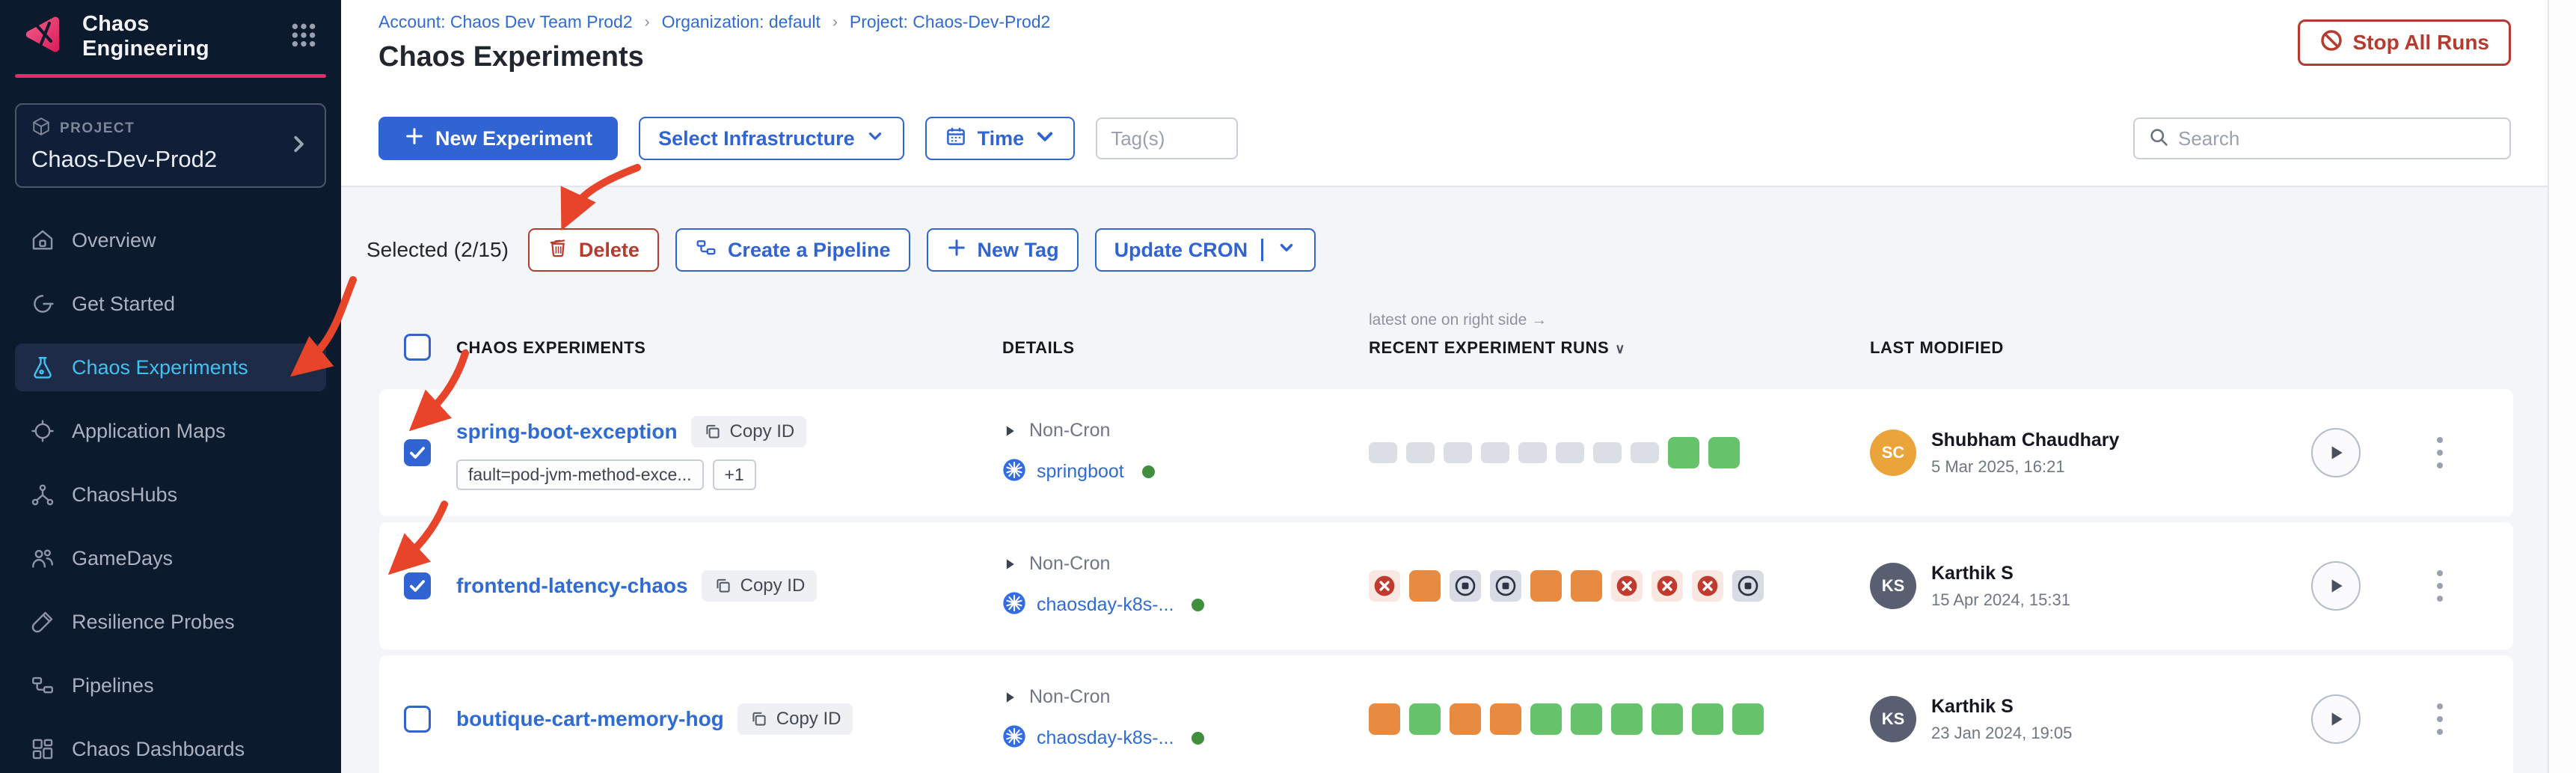  Describe the element at coordinates (1998, 466) in the screenshot. I see `modified-date: 5 Mar 2025, 16:21` at that location.